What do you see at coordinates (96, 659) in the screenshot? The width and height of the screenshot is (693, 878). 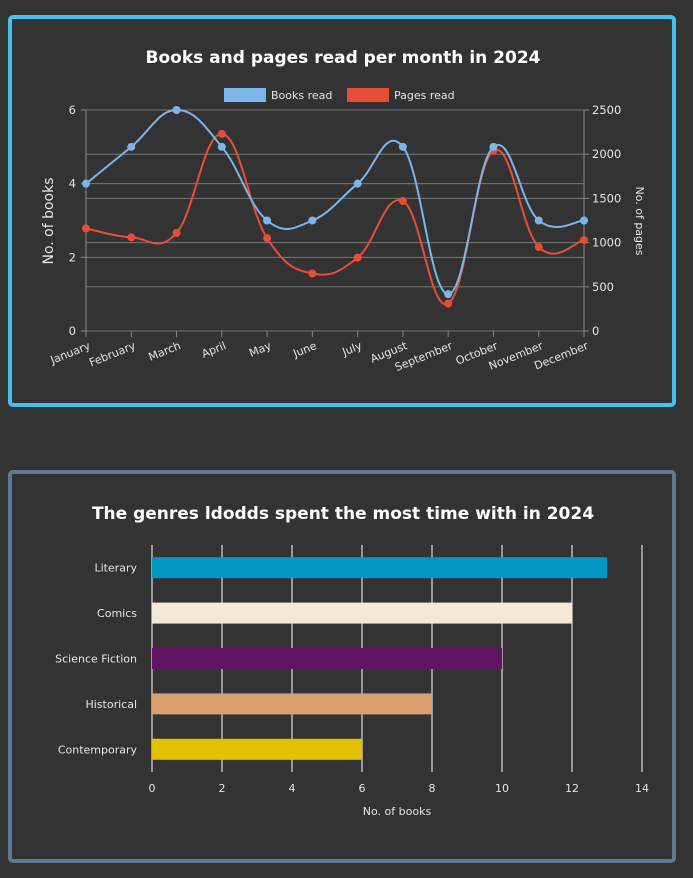 I see `y-tick-label: Science Fiction` at bounding box center [96, 659].